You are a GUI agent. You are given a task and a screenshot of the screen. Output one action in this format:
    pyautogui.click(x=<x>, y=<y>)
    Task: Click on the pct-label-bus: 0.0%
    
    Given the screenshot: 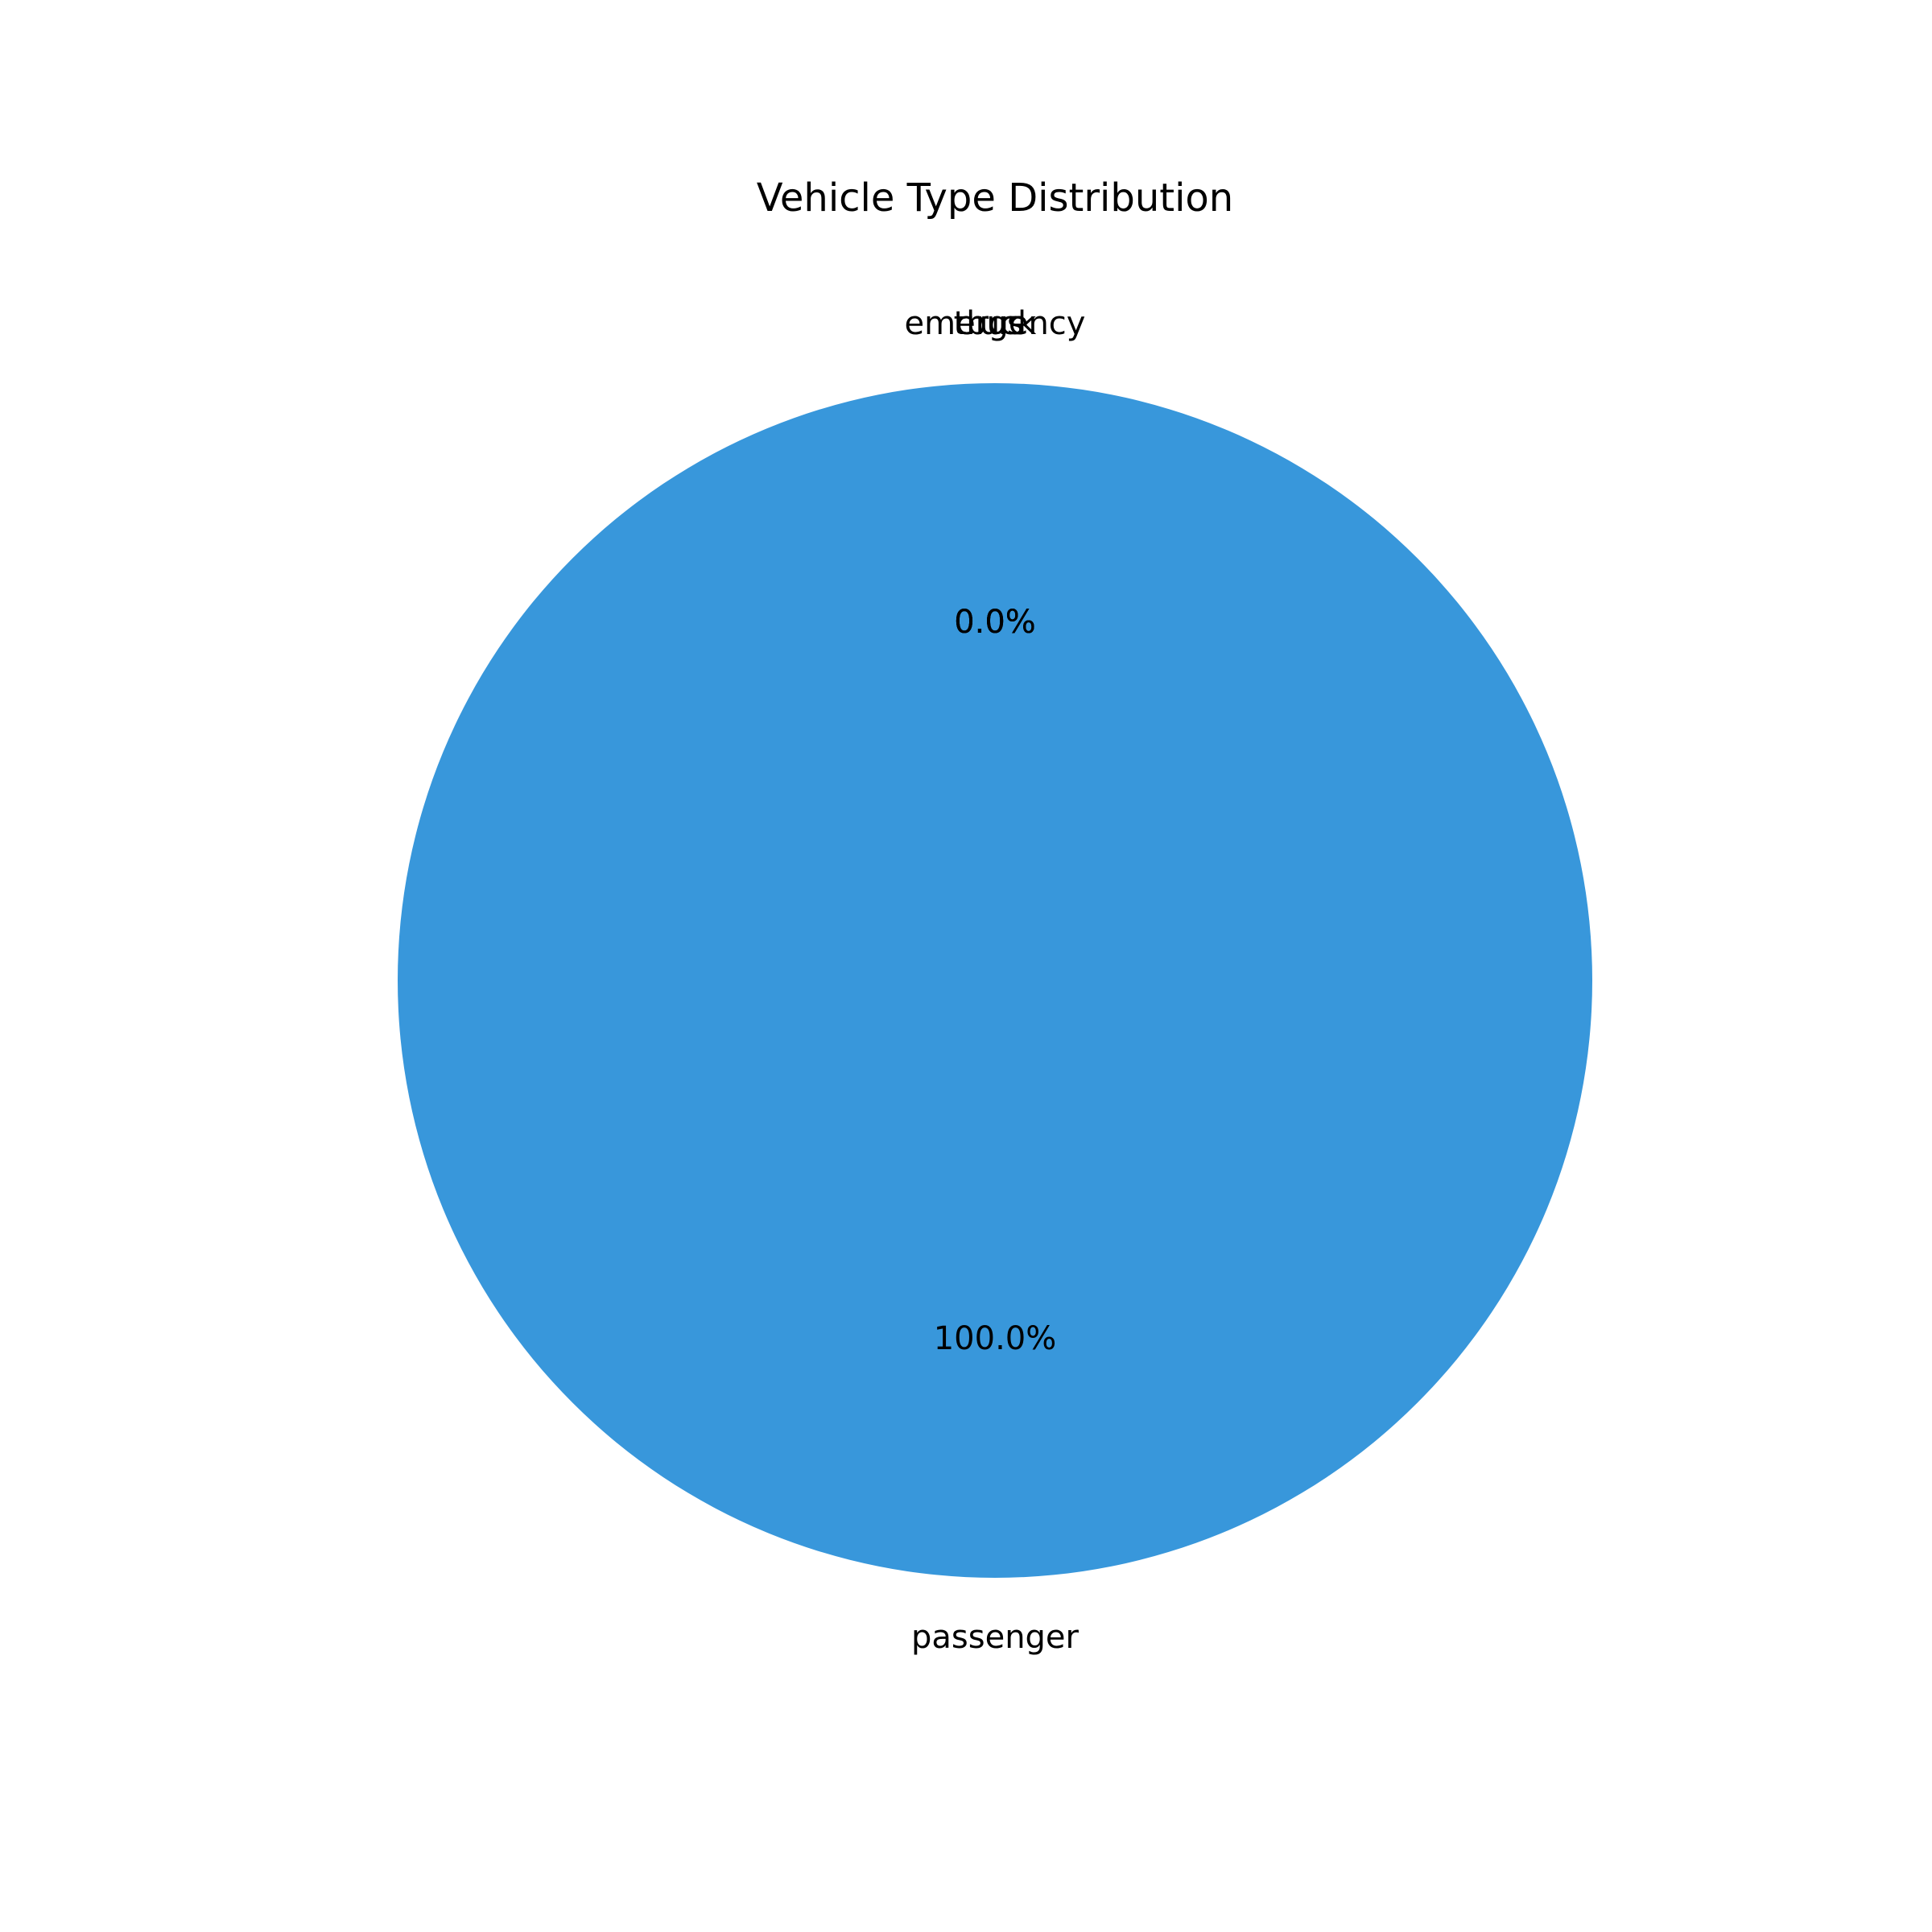 What is the action you would take?
    pyautogui.click(x=995, y=622)
    